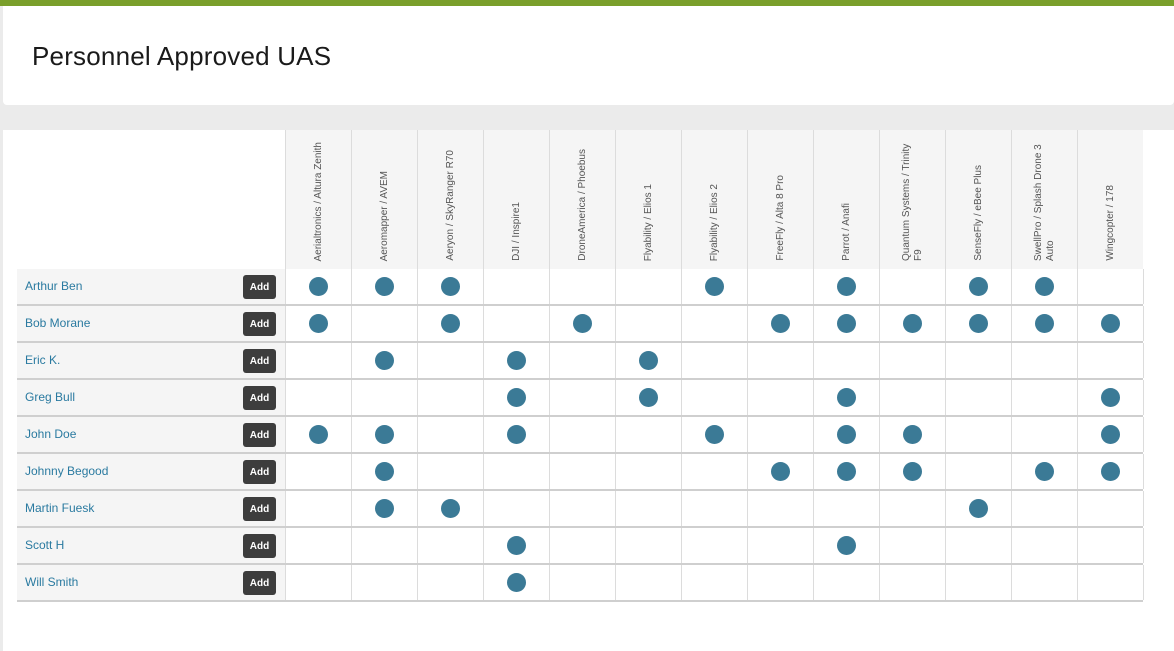  Describe the element at coordinates (580, 287) in the screenshot. I see `table-row: Arthur Ben Add` at that location.